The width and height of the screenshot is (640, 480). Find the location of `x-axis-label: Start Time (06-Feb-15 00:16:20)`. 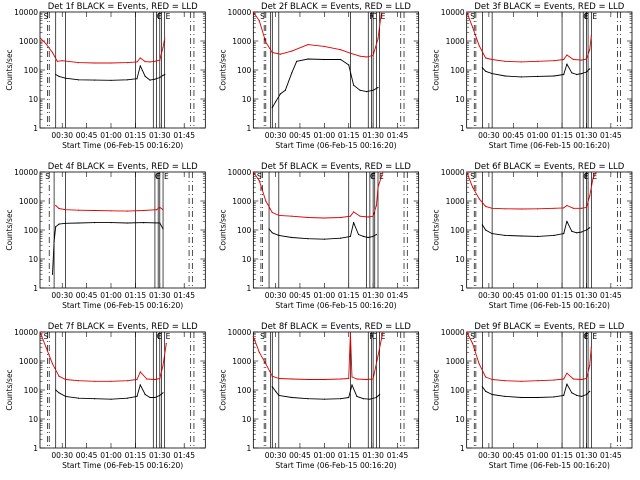

x-axis-label: Start Time (06-Feb-15 00:16:20) is located at coordinates (549, 305).